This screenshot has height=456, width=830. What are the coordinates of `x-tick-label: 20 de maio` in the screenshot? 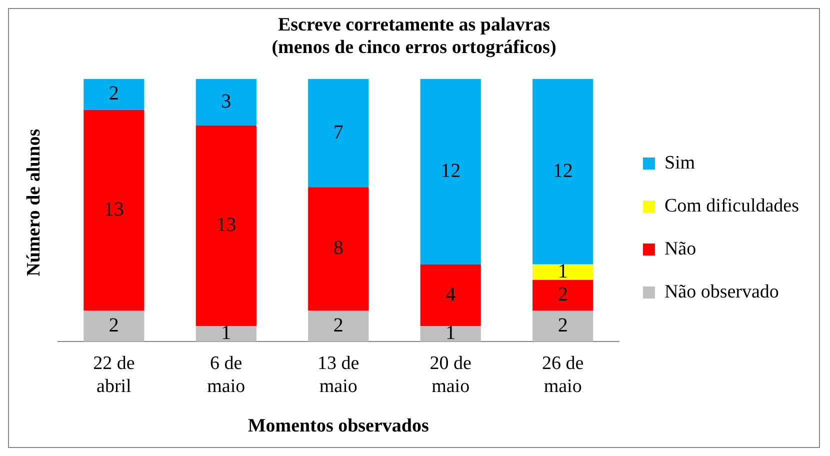 It's located at (451, 374).